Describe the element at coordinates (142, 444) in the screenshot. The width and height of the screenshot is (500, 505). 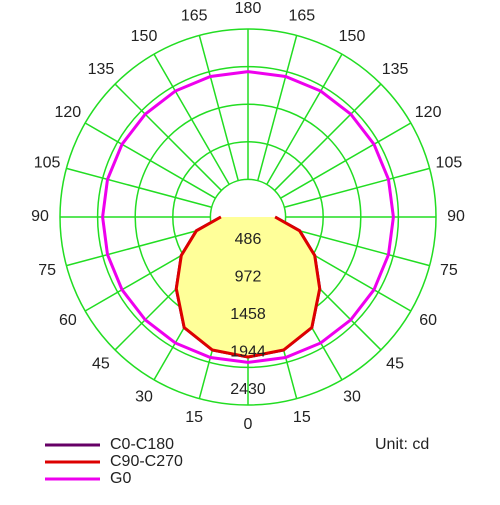
I see `legend-label: C0-C180` at that location.